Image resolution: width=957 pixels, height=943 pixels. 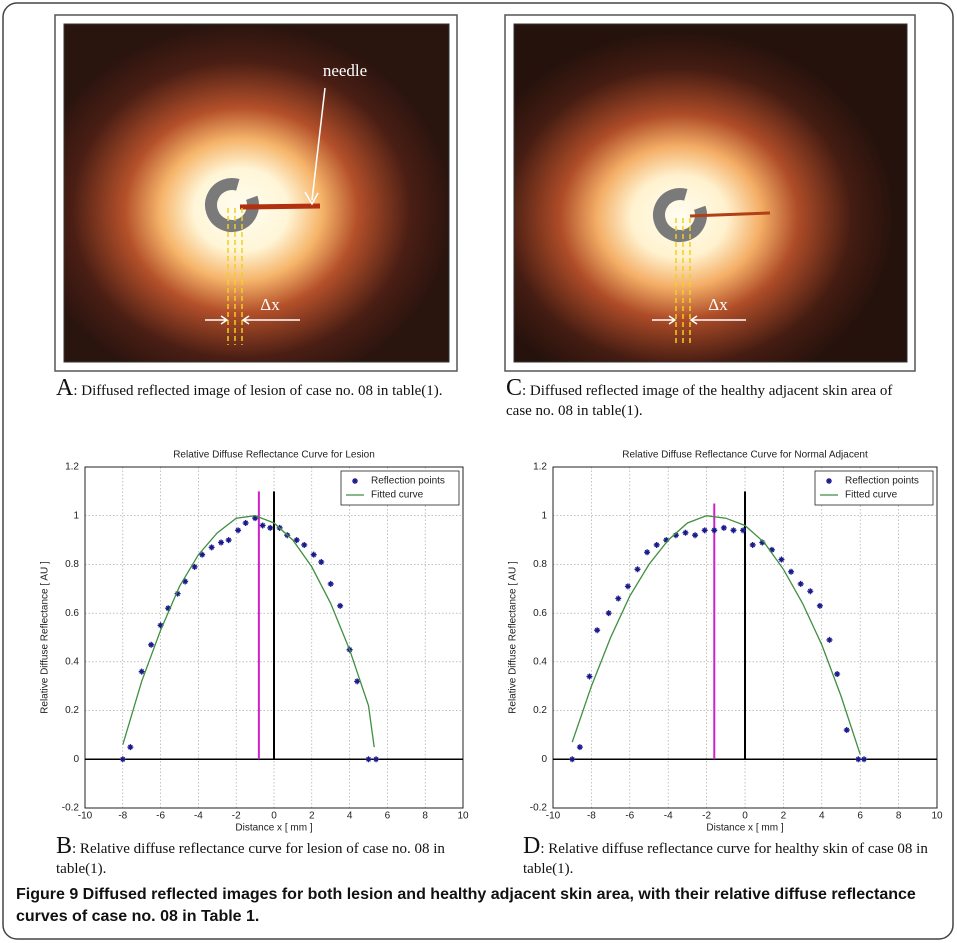 What do you see at coordinates (345, 70) in the screenshot?
I see `photo-annotation: needle` at bounding box center [345, 70].